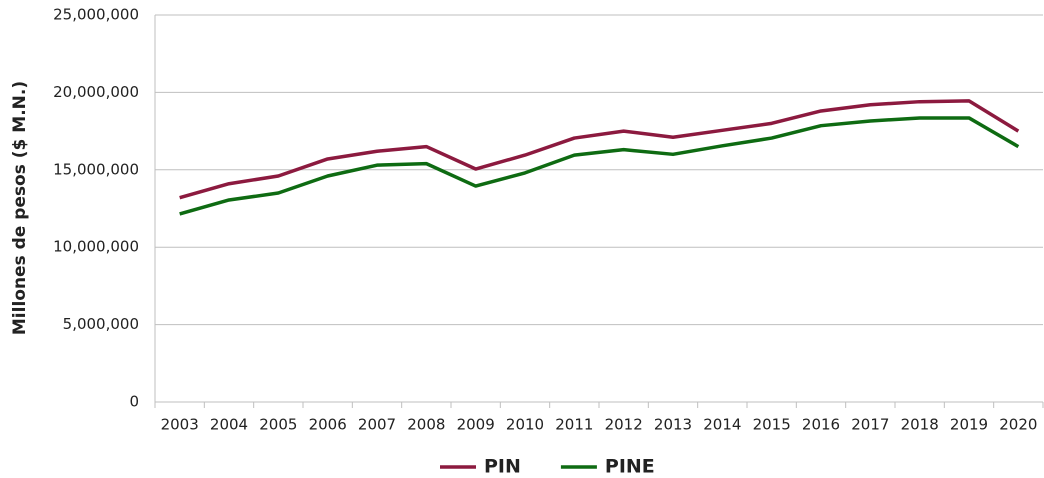  I want to click on x-tick-label: 2019, so click(969, 425).